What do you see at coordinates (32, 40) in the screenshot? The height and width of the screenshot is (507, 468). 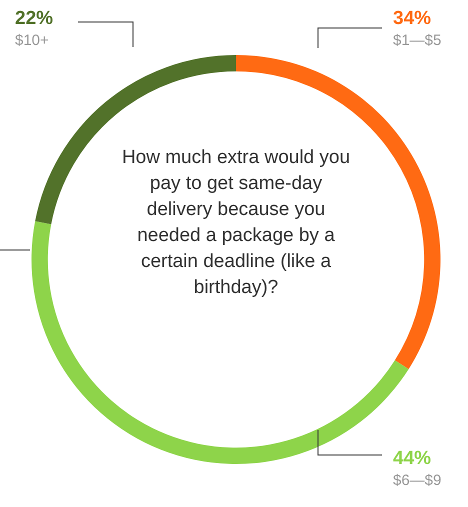 I see `slice-label: $10+` at bounding box center [32, 40].